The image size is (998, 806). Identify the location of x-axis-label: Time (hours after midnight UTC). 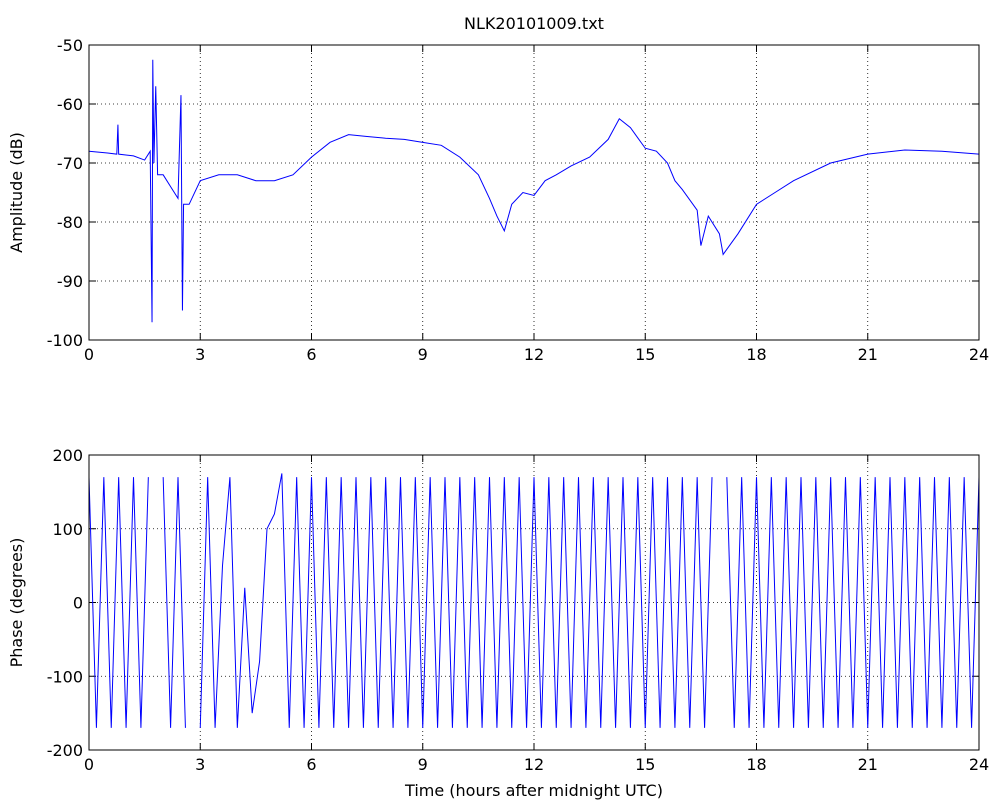
(533, 790).